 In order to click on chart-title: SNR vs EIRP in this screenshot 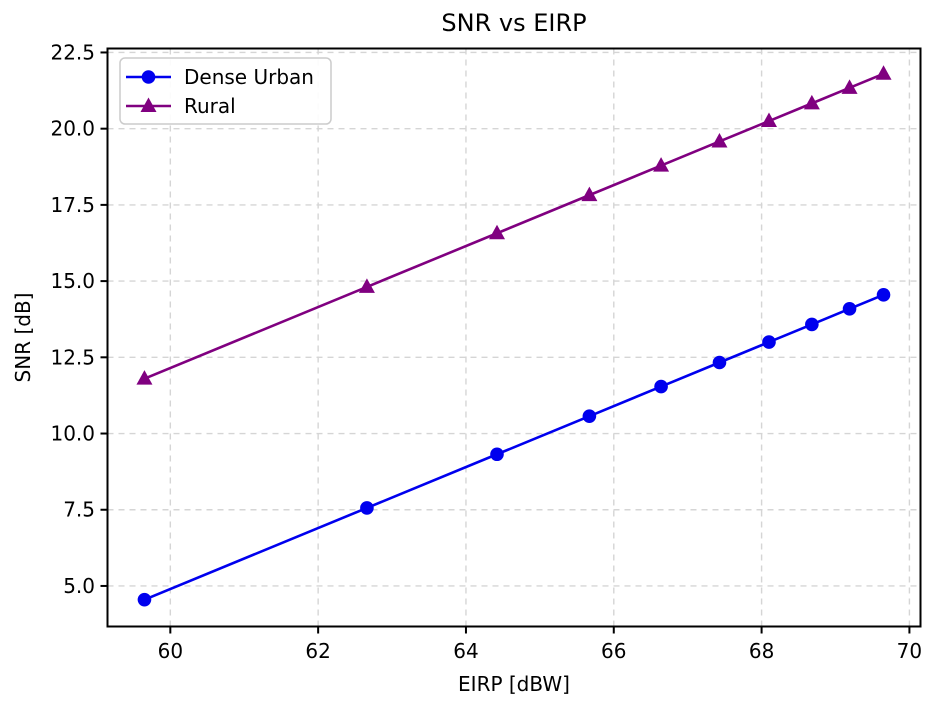, I will do `click(513, 23)`.